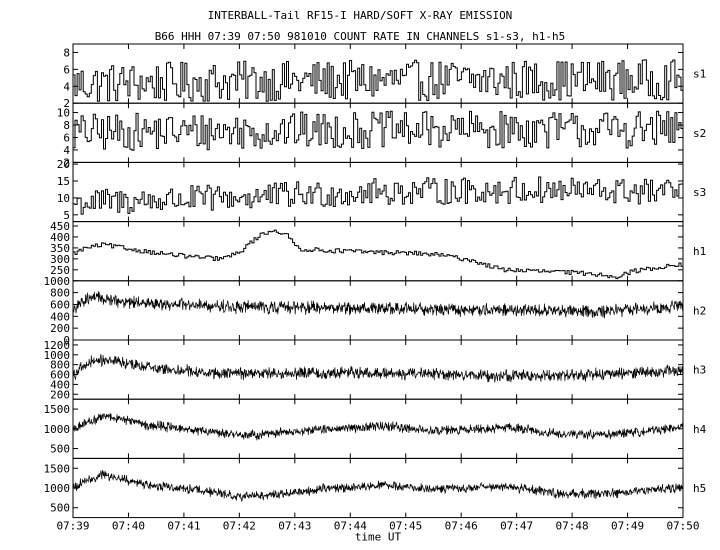 This screenshot has height=550, width=720. I want to click on y-tick-label-h5: 500, so click(60, 508).